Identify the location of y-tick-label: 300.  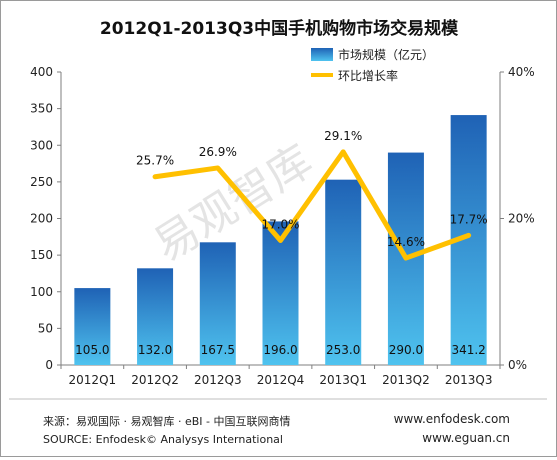
(41, 145).